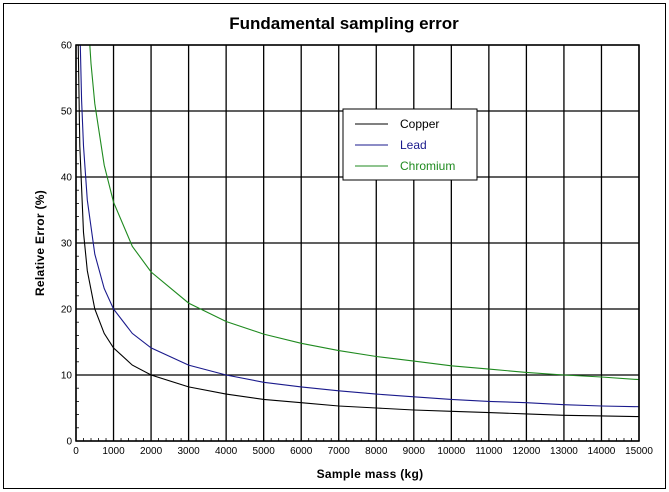  I want to click on x-tick-label: 5000, so click(264, 451).